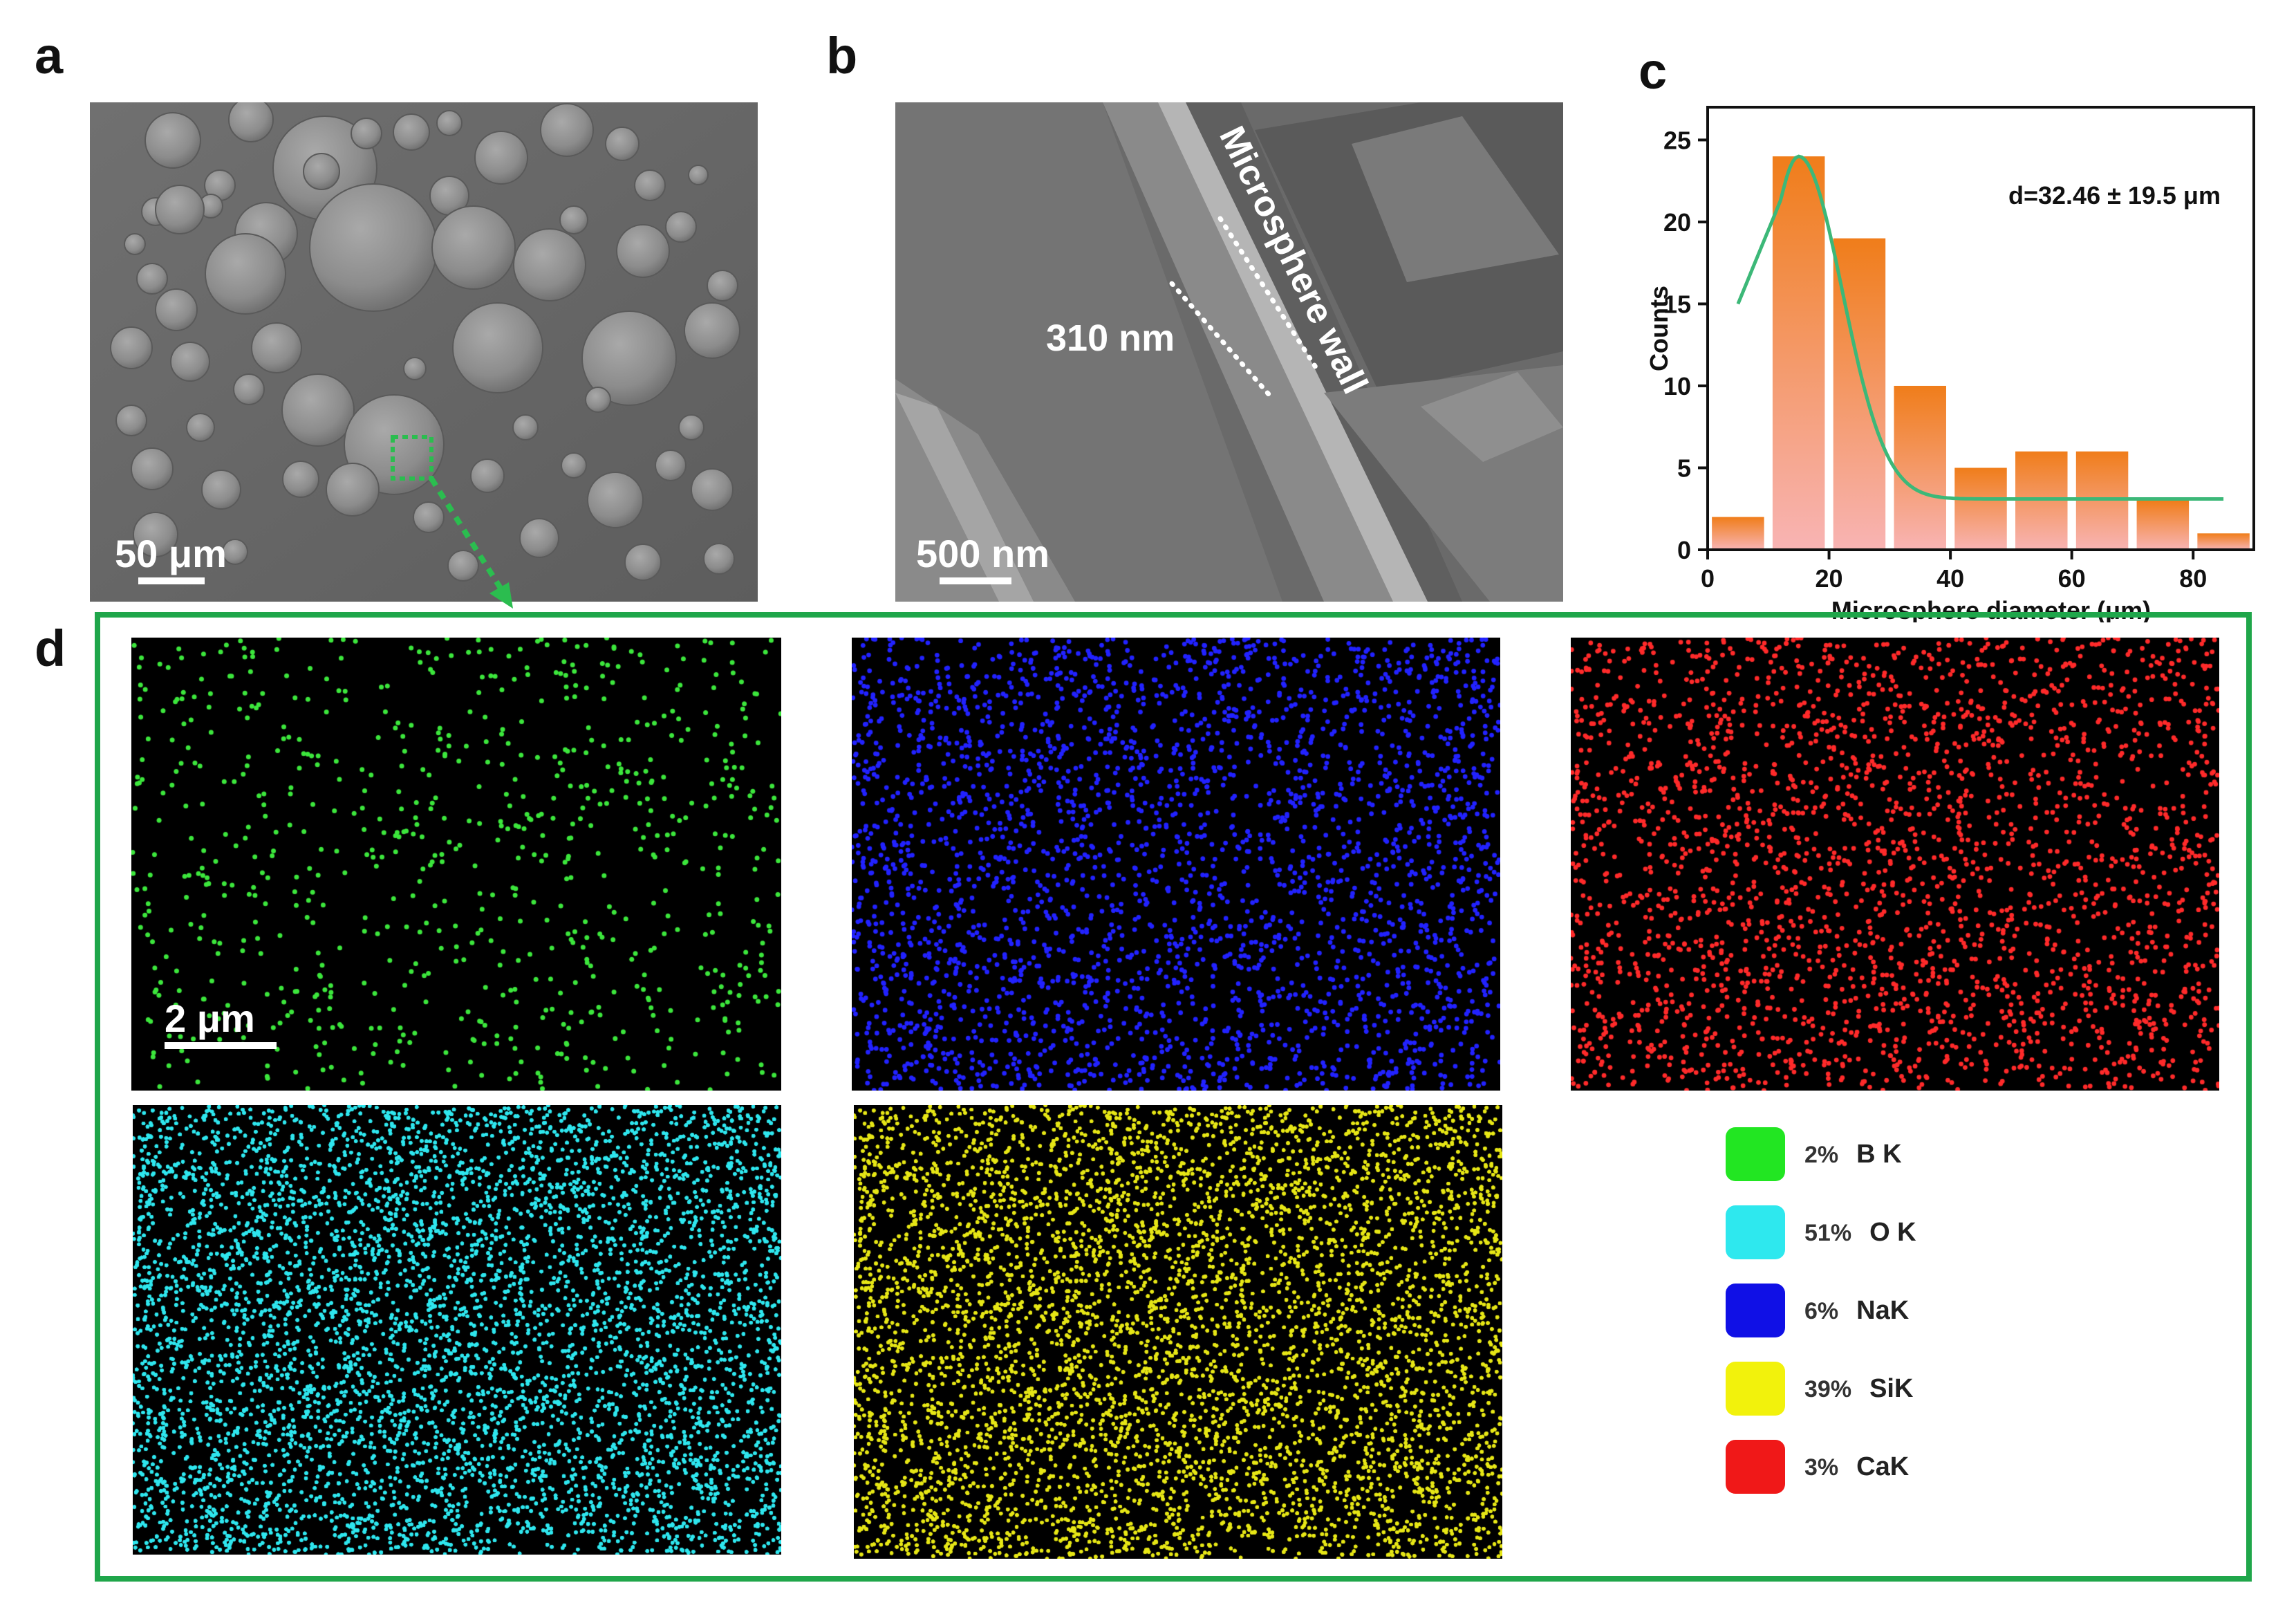 Image resolution: width=2296 pixels, height=1612 pixels. I want to click on eds-map-si, so click(1178, 1332).